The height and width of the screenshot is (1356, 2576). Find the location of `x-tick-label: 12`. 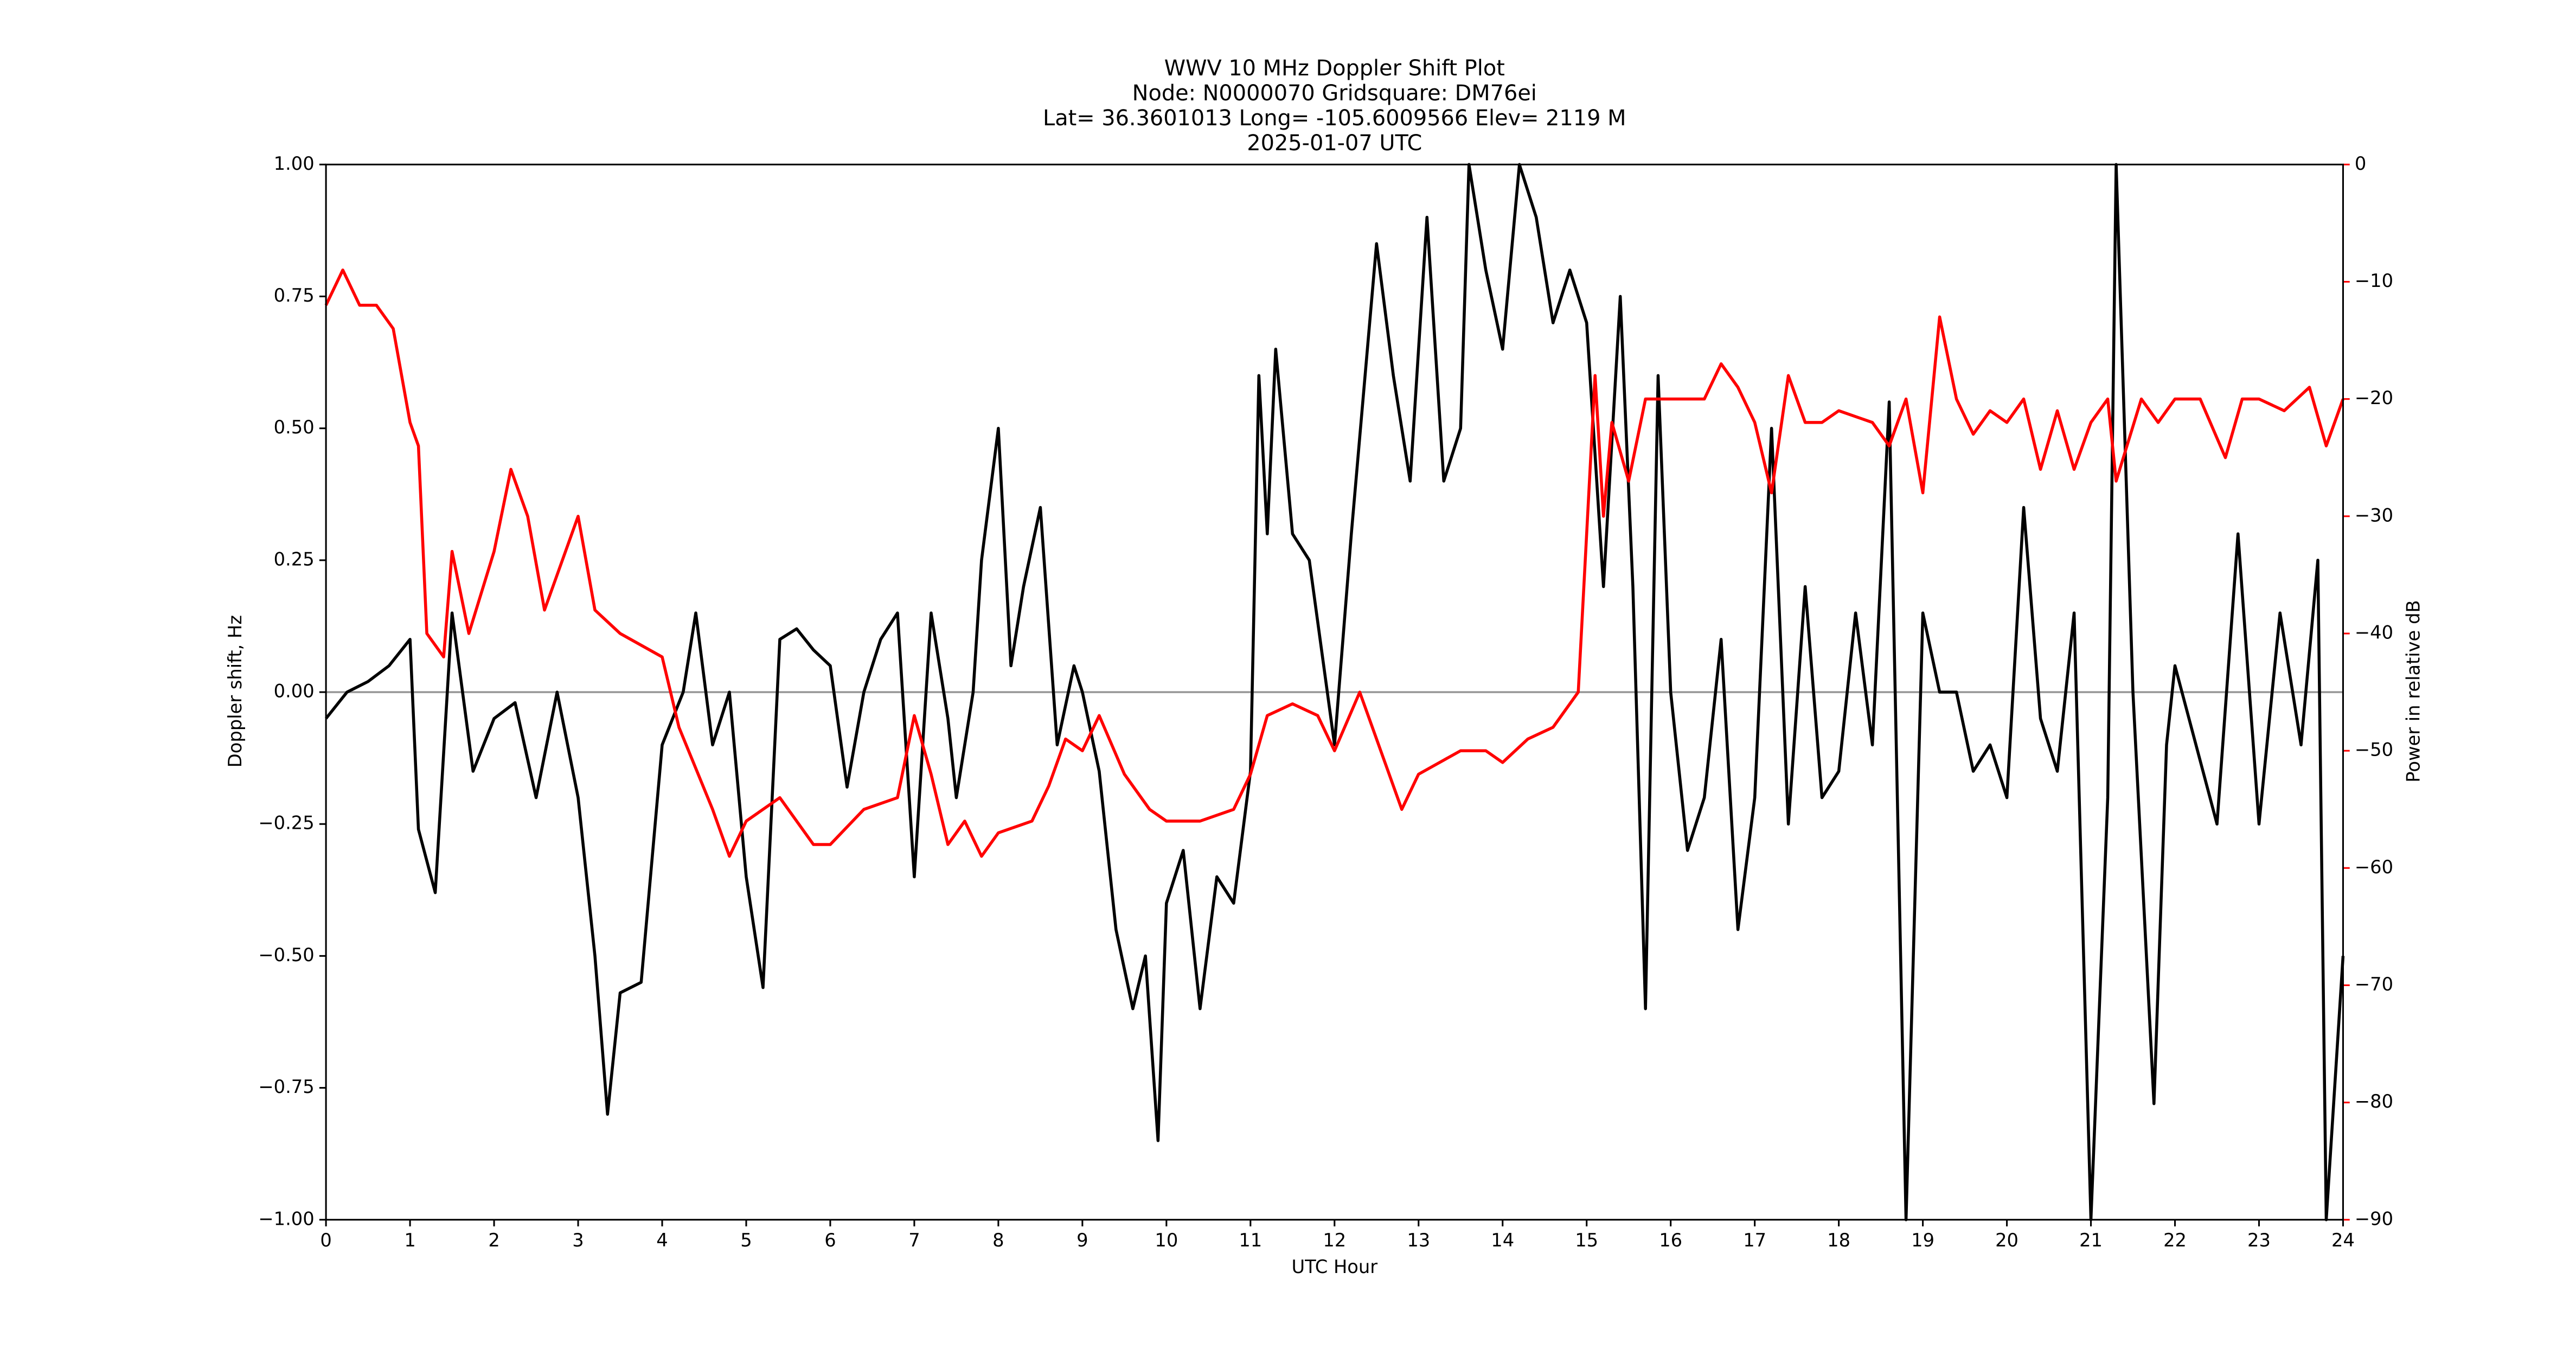

x-tick-label: 12 is located at coordinates (1334, 1240).